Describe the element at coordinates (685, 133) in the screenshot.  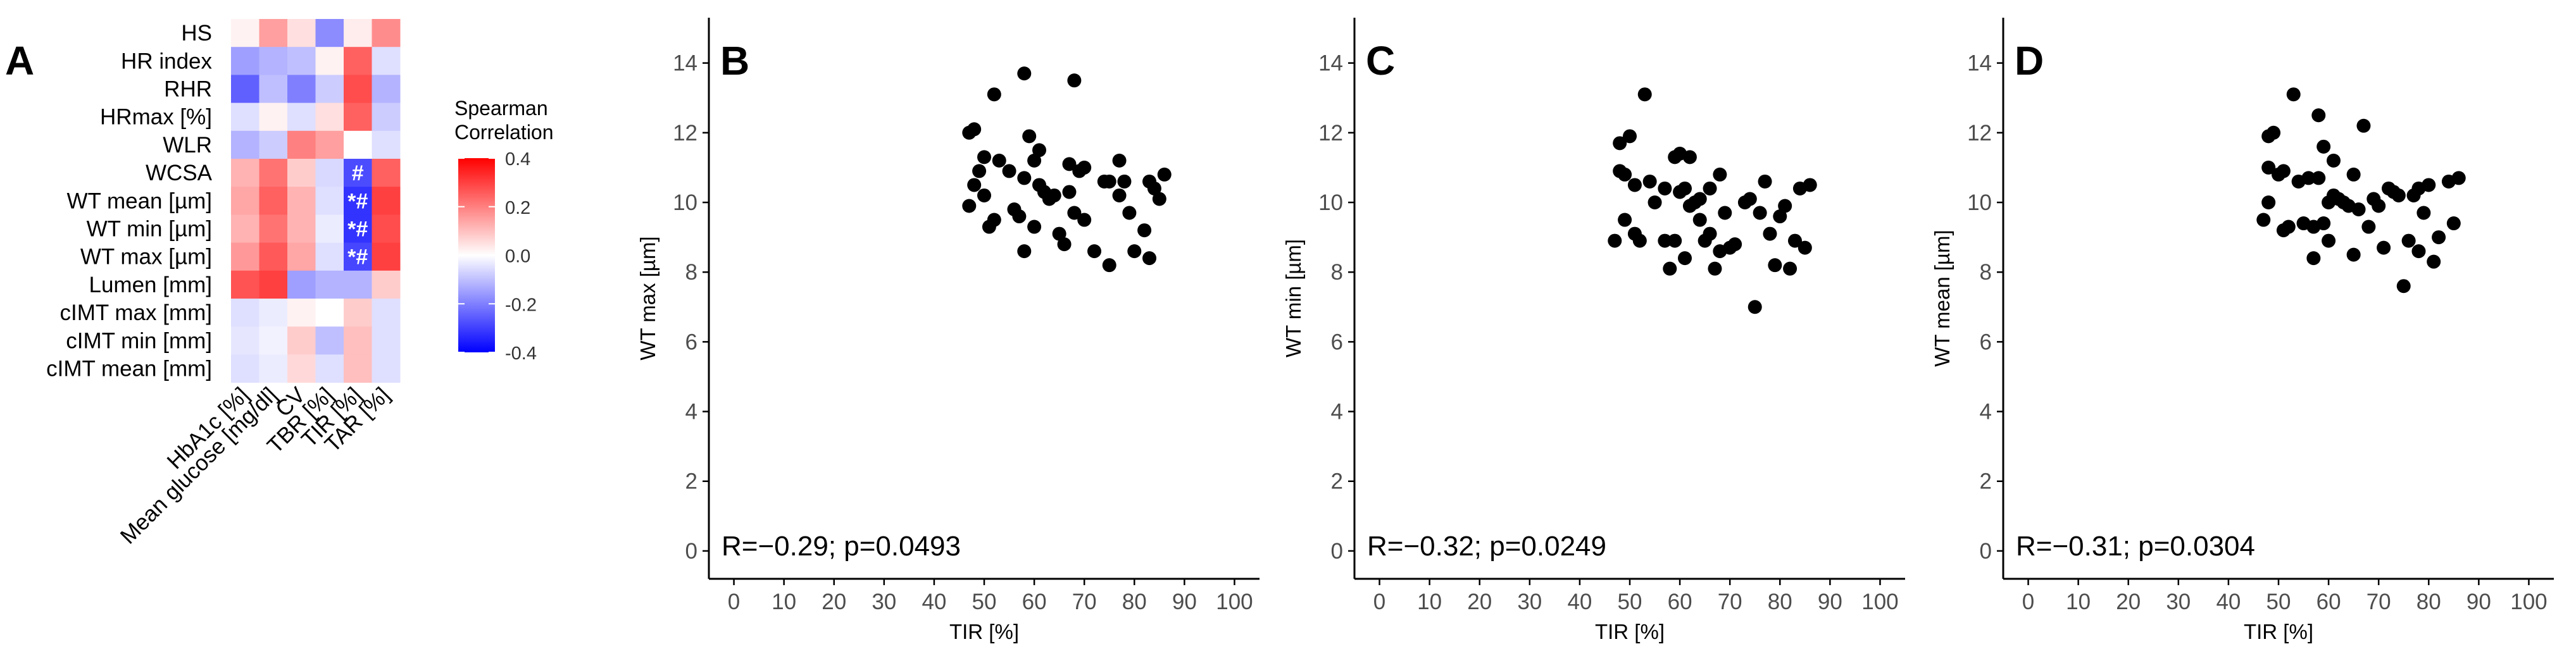
I see `y-tick-label: 12` at that location.